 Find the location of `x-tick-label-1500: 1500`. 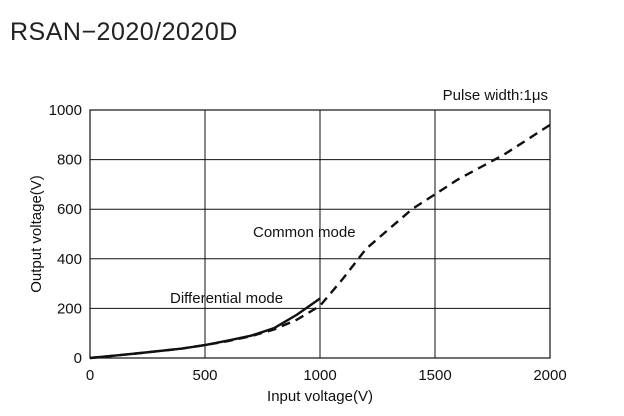

x-tick-label-1500: 1500 is located at coordinates (434, 375).